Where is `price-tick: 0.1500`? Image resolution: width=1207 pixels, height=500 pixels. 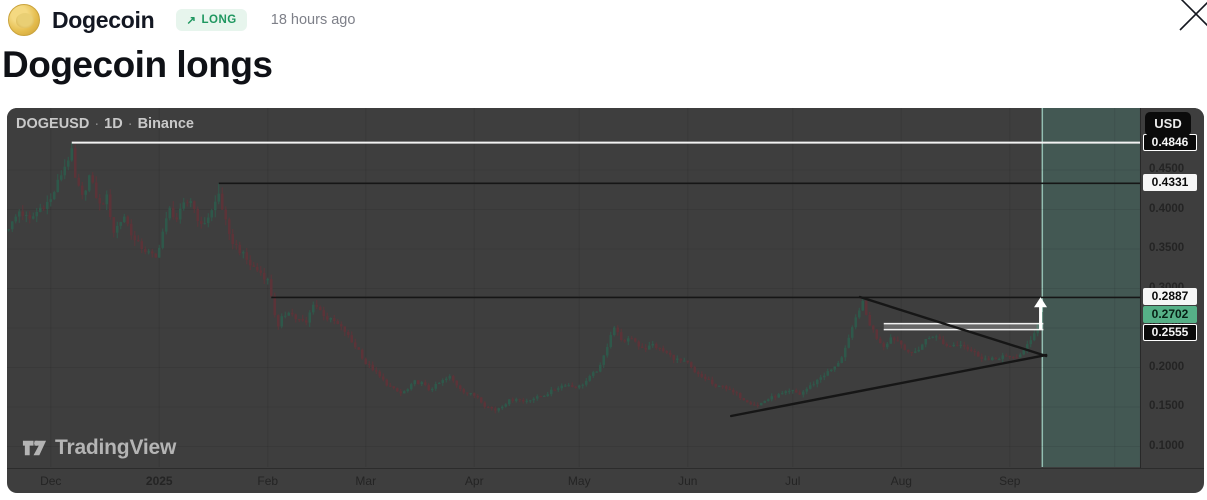
price-tick: 0.1500 is located at coordinates (1167, 406).